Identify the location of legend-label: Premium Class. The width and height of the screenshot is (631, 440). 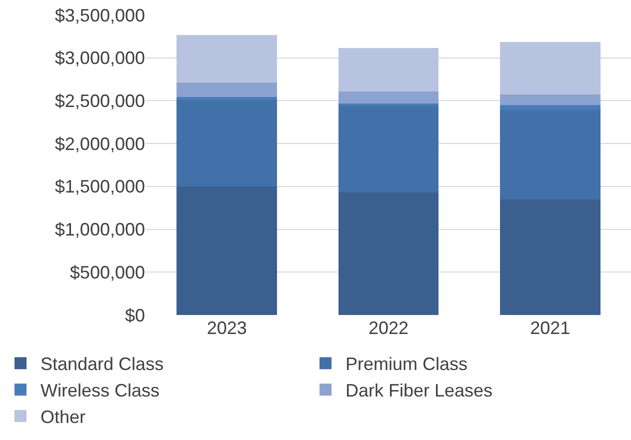
(407, 364).